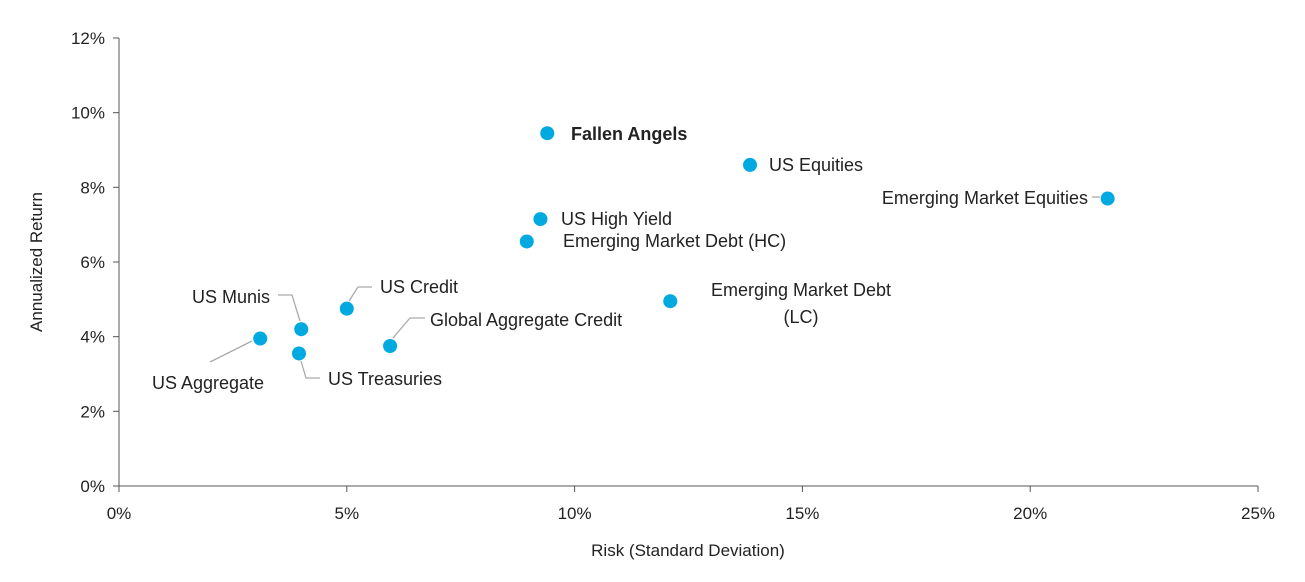 The width and height of the screenshot is (1305, 582). What do you see at coordinates (231, 297) in the screenshot?
I see `point-label-us-munis: US Munis` at bounding box center [231, 297].